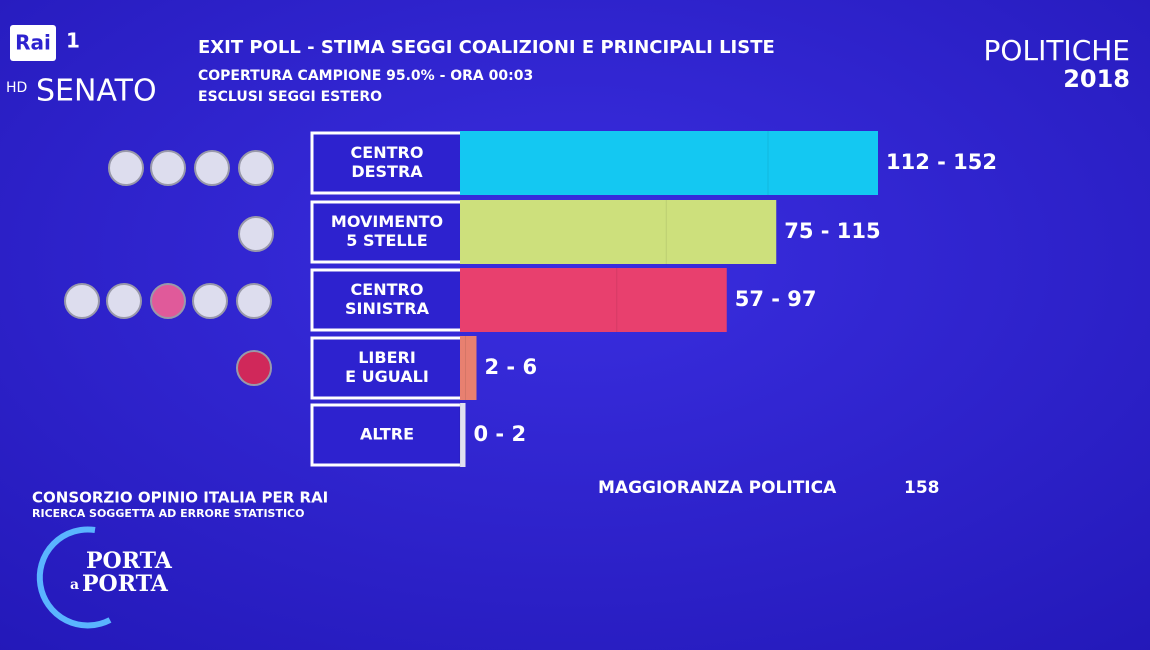 Image resolution: width=1150 pixels, height=650 pixels. Describe the element at coordinates (832, 231) in the screenshot. I see `value-label: 75 - 115` at that location.